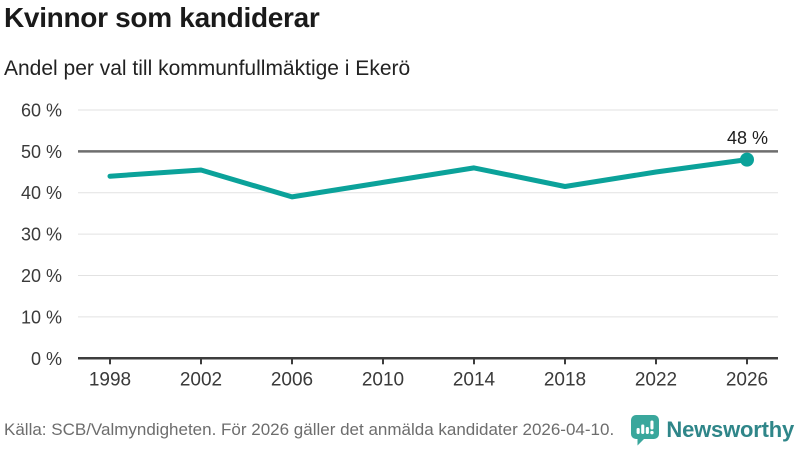  Describe the element at coordinates (747, 379) in the screenshot. I see `x-tick-label: 2026` at that location.